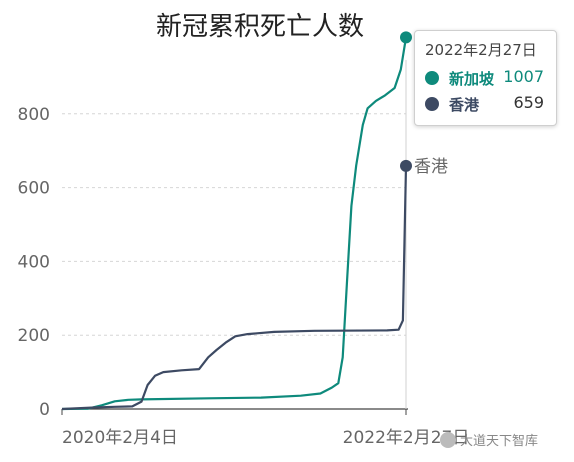  What do you see at coordinates (481, 50) in the screenshot?
I see `tooltip-date: 2022年2月27日` at bounding box center [481, 50].